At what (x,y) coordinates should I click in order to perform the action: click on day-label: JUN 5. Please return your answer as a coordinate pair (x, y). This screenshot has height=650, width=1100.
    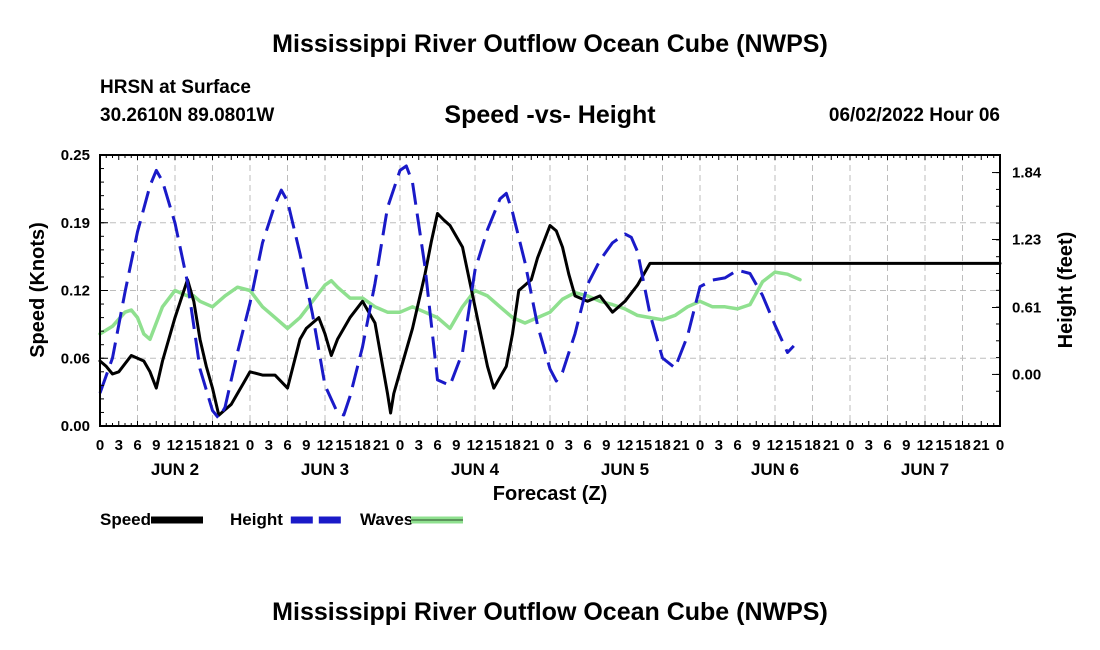
    Looking at the image, I should click on (625, 469).